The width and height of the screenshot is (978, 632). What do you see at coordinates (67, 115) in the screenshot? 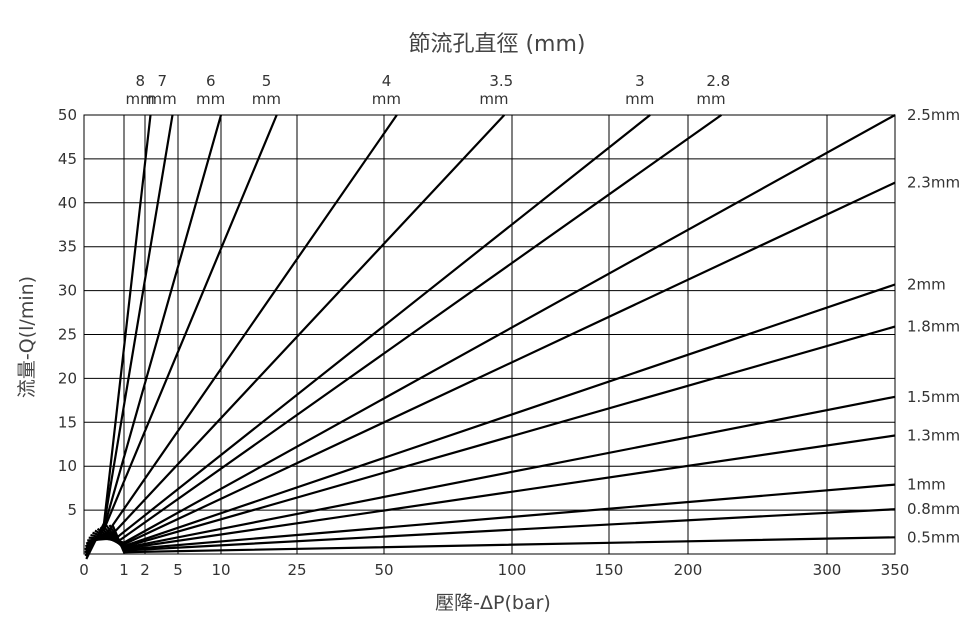
I see `y-tick-label: 50` at bounding box center [67, 115].